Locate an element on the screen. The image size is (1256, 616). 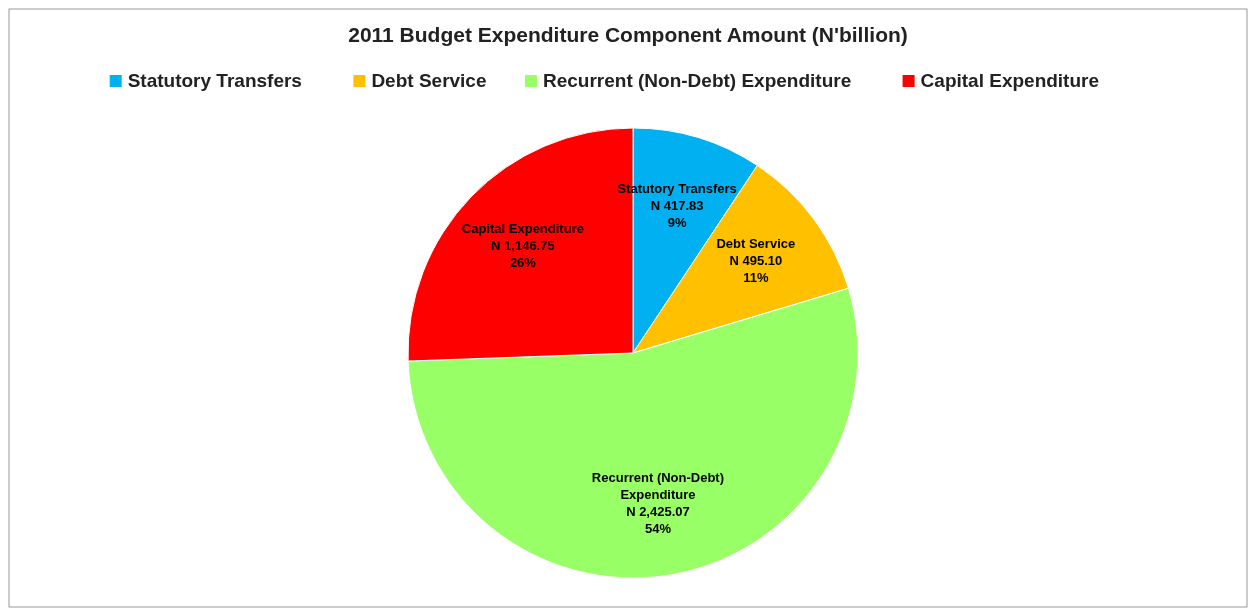
slice-label: Debt Service is located at coordinates (756, 244).